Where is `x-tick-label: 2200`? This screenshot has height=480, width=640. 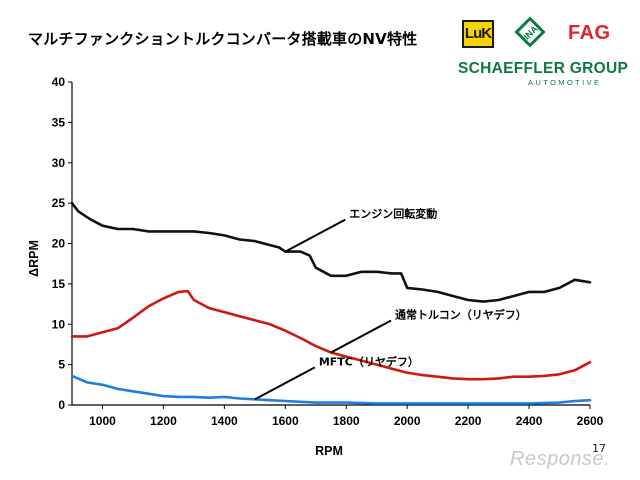
x-tick-label: 2200 is located at coordinates (468, 421).